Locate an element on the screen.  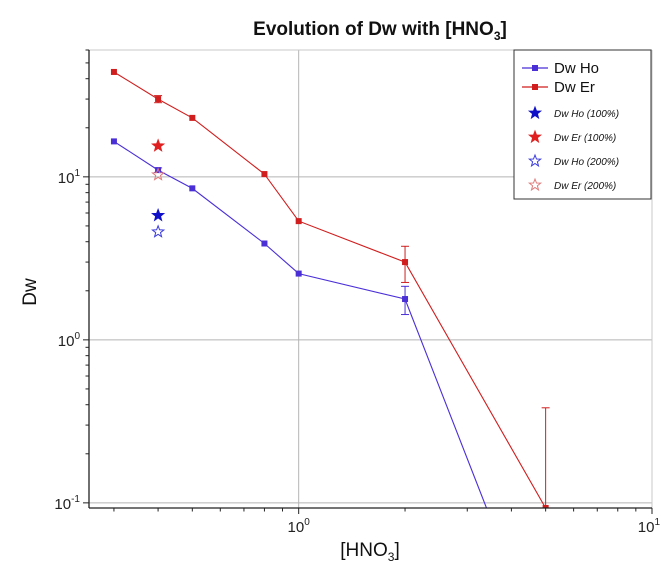
y-tick-label: 10⁻¹ is located at coordinates (67, 503).